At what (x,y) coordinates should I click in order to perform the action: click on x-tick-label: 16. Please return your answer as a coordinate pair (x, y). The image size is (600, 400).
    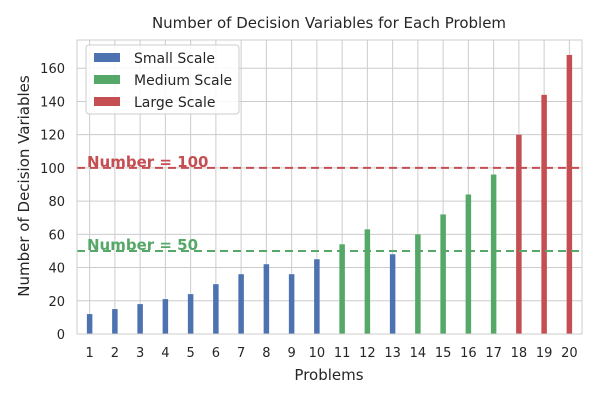
    Looking at the image, I should click on (468, 353).